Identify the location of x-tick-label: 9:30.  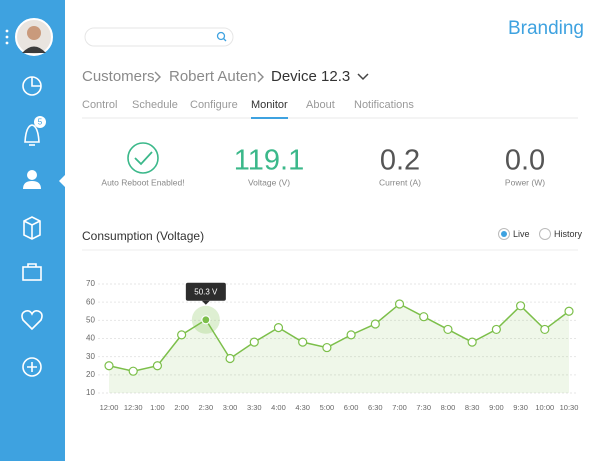
(520, 407).